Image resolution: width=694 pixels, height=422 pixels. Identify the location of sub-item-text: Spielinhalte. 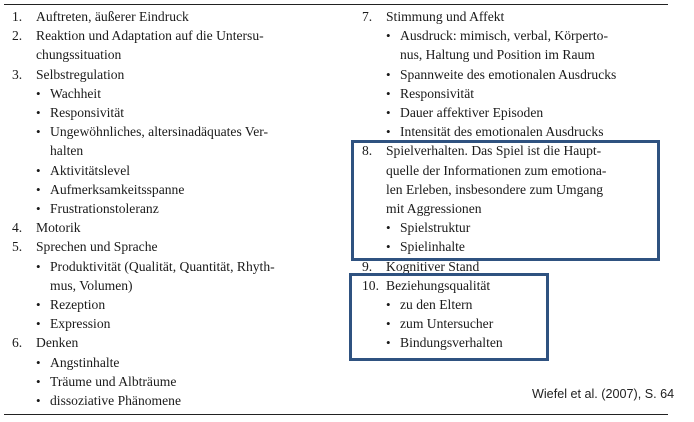
(432, 247).